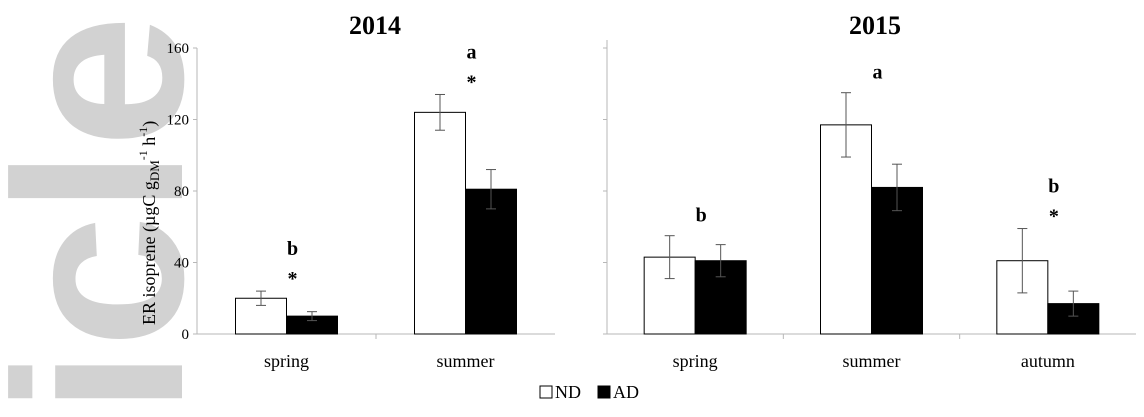 Image resolution: width=1144 pixels, height=417 pixels. I want to click on y-tick-label: 120, so click(178, 121).